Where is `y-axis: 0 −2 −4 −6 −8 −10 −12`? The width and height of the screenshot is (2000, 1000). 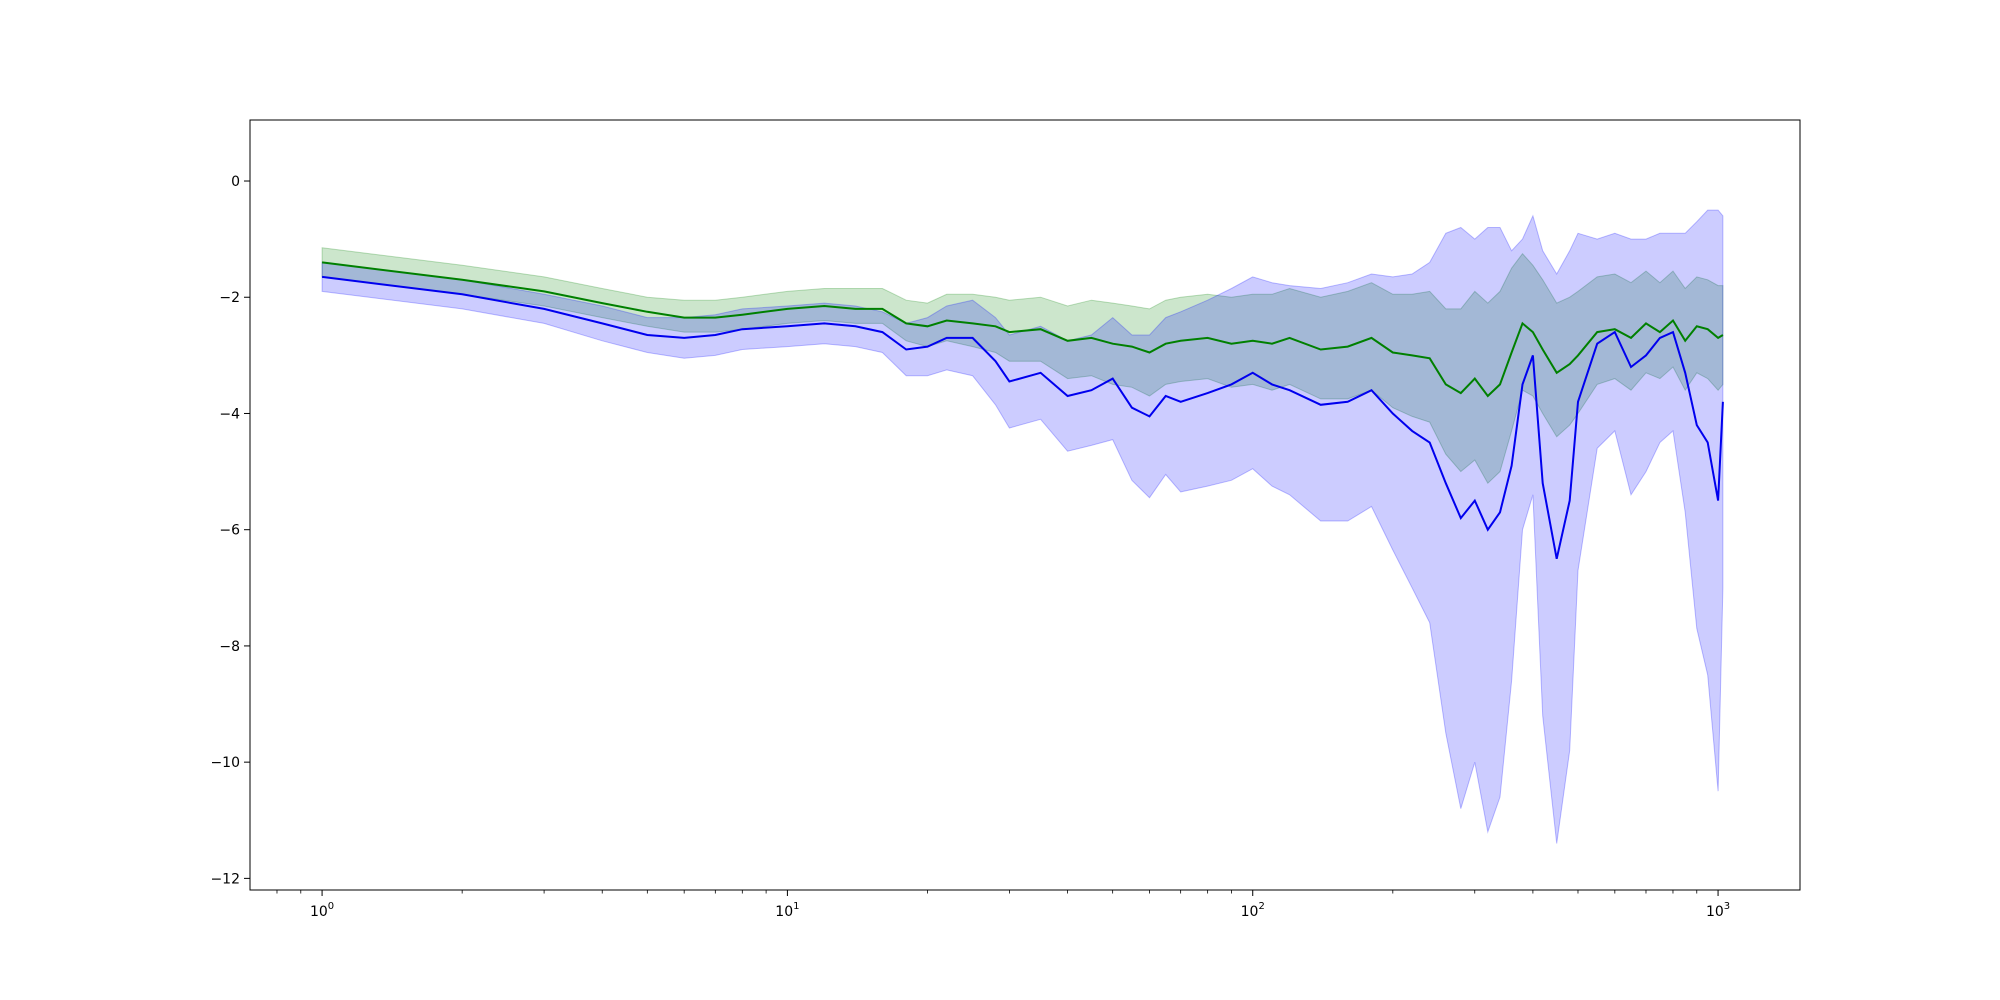 y-axis: 0 −2 −4 −6 −8 −10 −12 is located at coordinates (230, 530).